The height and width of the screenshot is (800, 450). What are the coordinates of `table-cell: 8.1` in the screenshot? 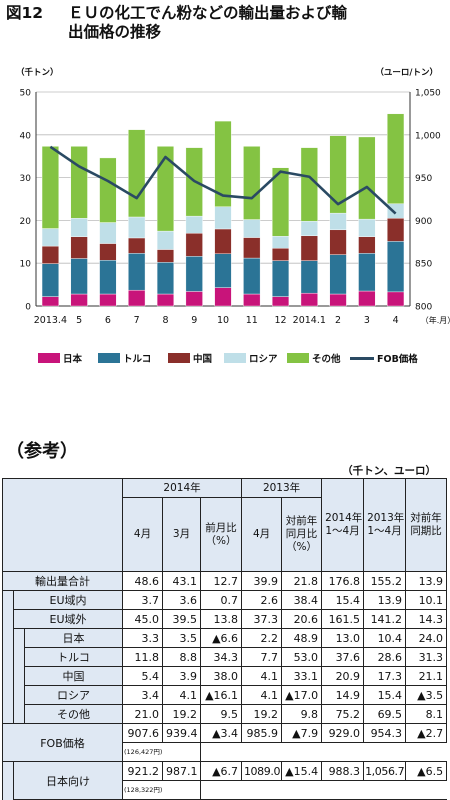 It's located at (426, 714).